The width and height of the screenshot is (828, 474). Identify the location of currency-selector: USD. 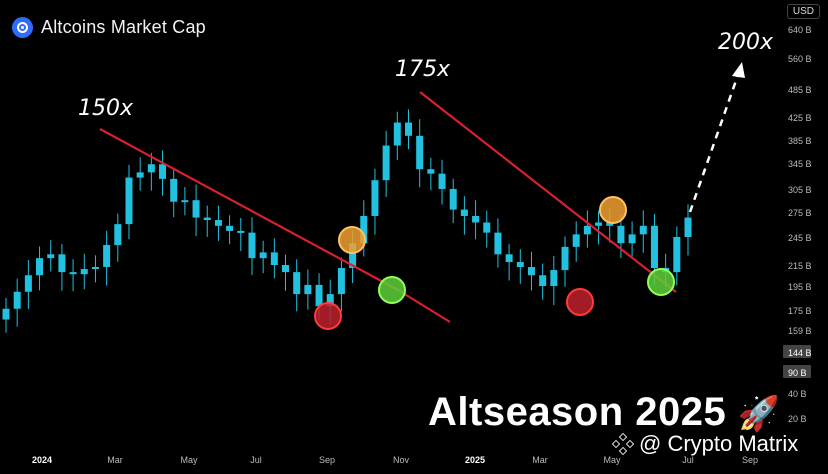
(803, 11).